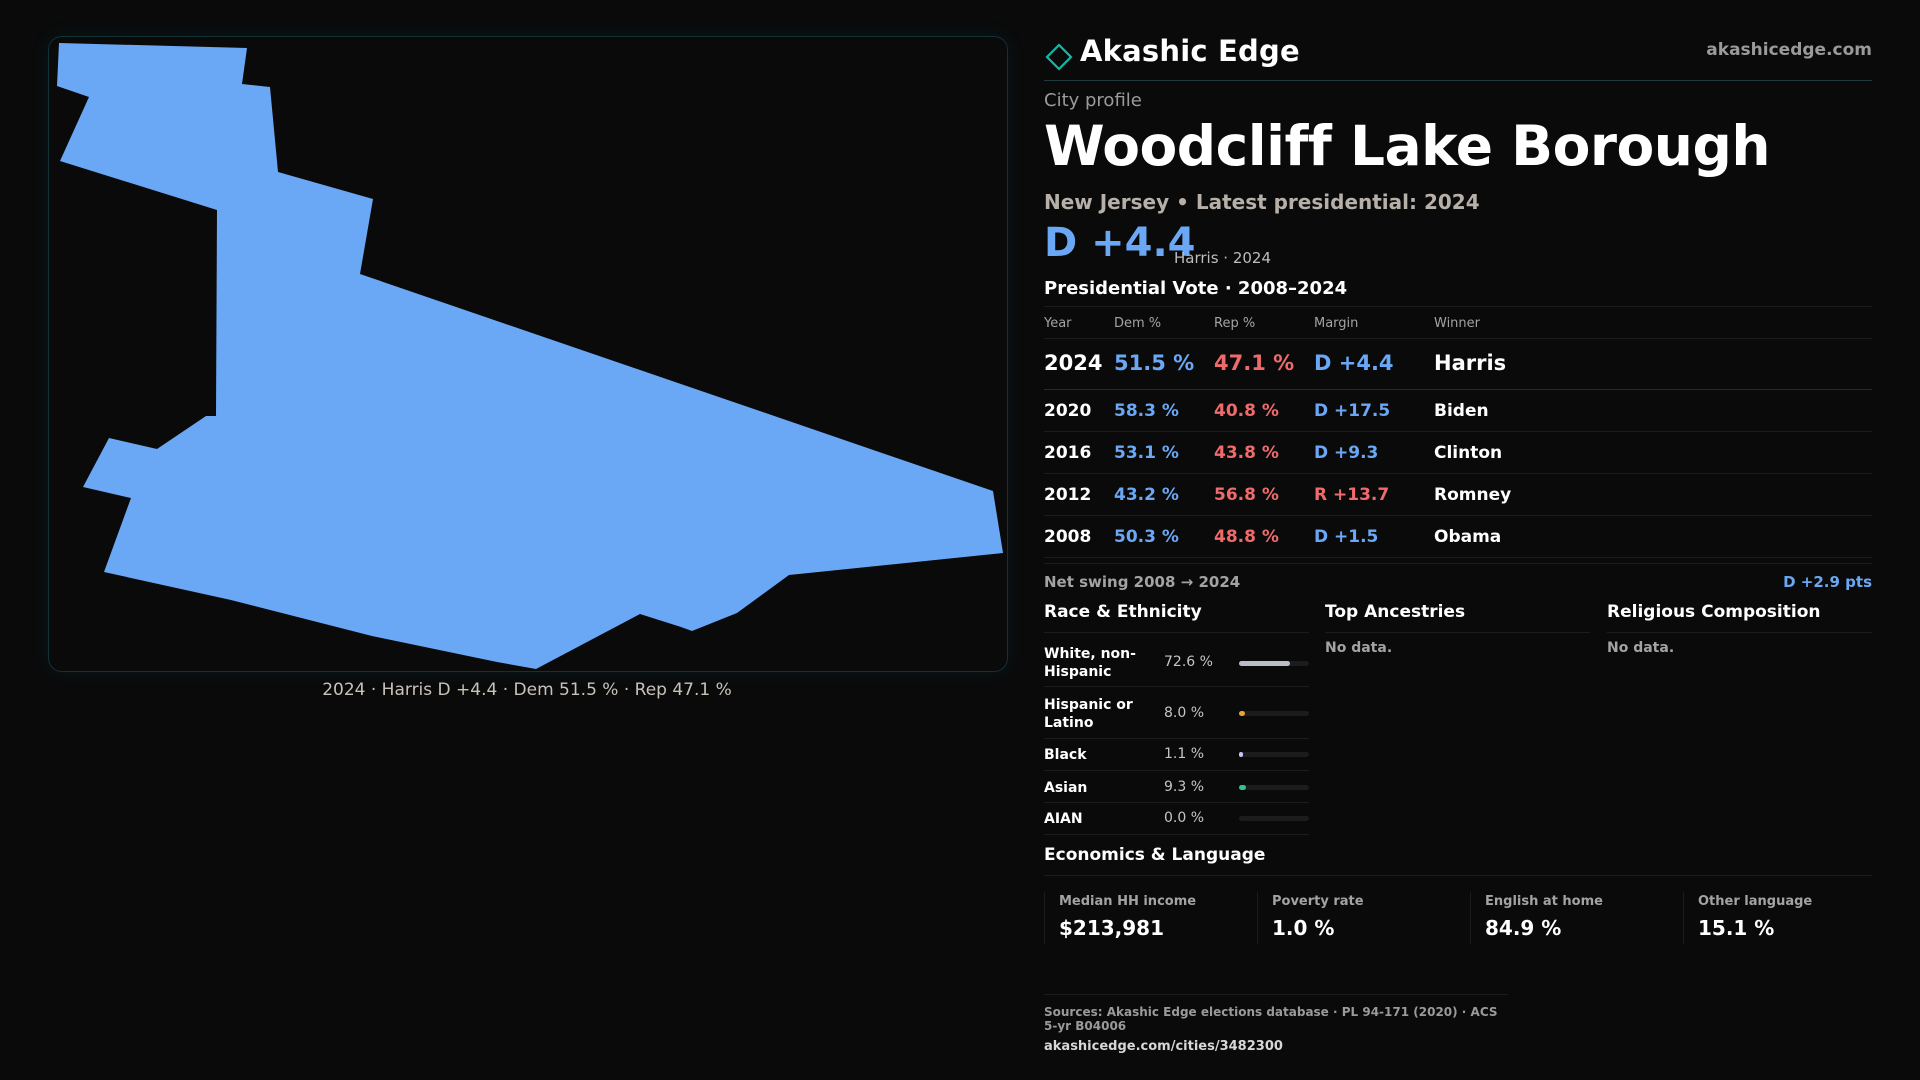  Describe the element at coordinates (1789, 50) in the screenshot. I see `brand-url-link: akashicedge.com` at that location.